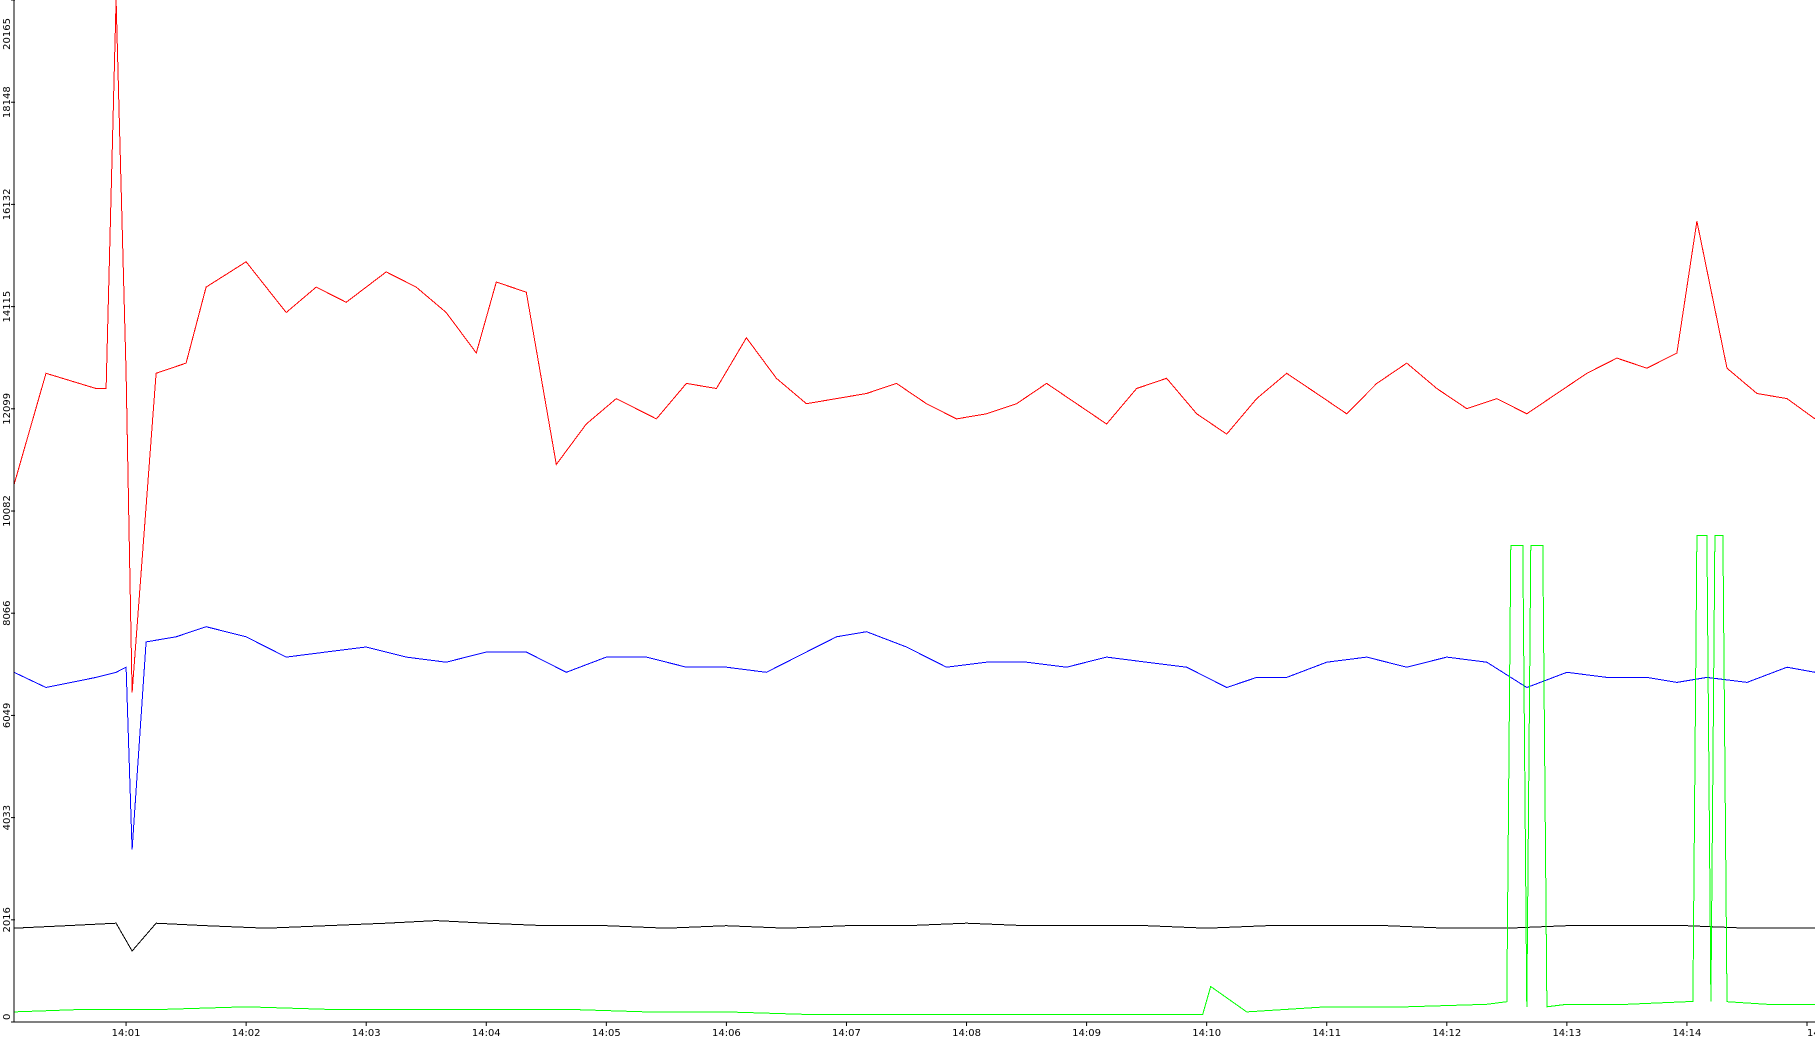 Image resolution: width=1815 pixels, height=1039 pixels. What do you see at coordinates (7, 715) in the screenshot?
I see `y-tick-label: 6049` at bounding box center [7, 715].